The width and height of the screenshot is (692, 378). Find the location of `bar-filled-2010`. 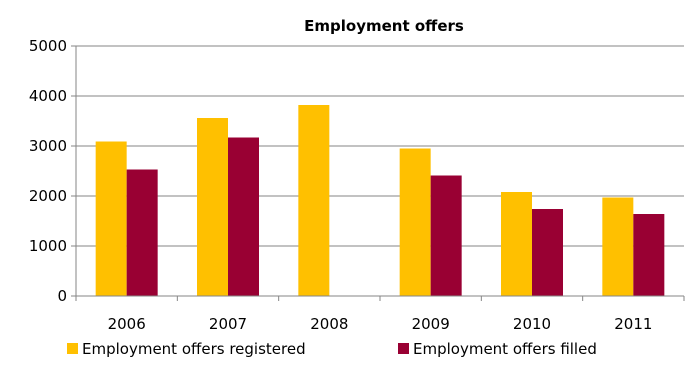

bar-filled-2010 is located at coordinates (547, 252).